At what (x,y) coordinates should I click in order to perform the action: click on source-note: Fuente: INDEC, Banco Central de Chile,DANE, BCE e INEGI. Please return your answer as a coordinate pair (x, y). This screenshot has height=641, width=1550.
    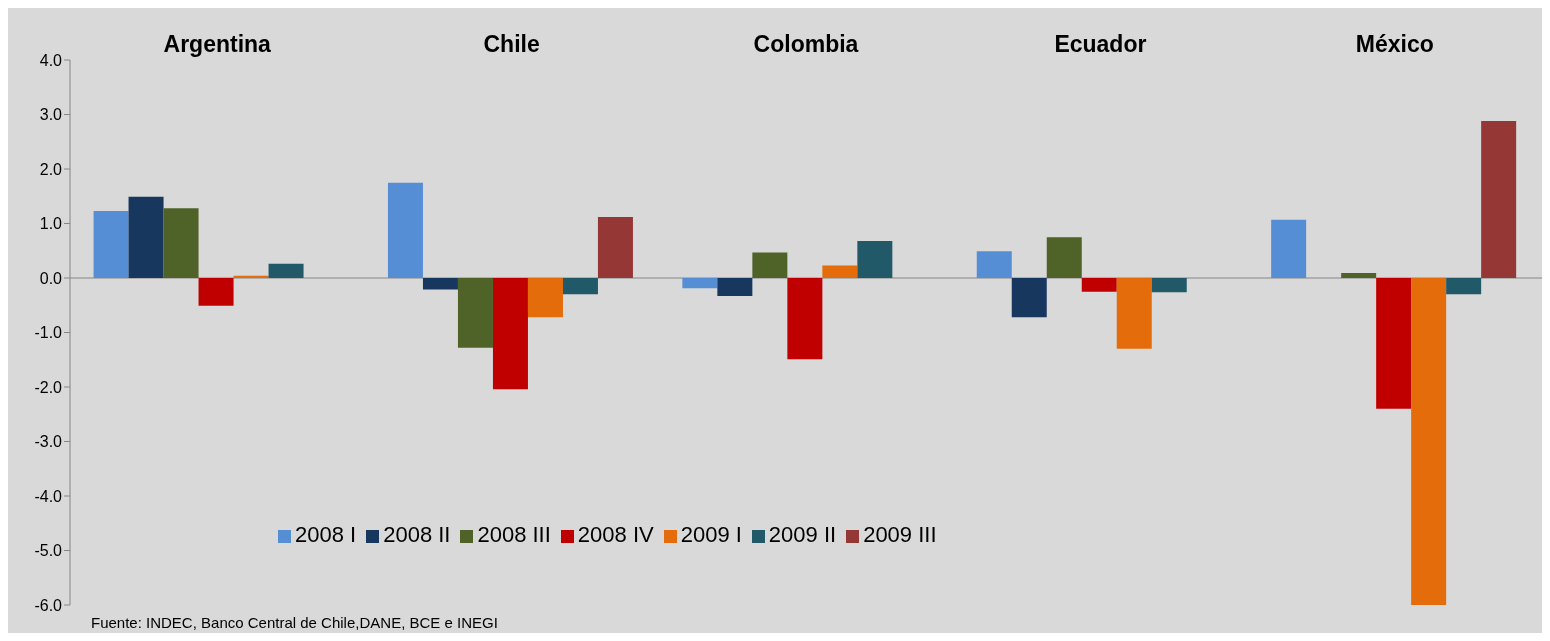
    Looking at the image, I should click on (294, 622).